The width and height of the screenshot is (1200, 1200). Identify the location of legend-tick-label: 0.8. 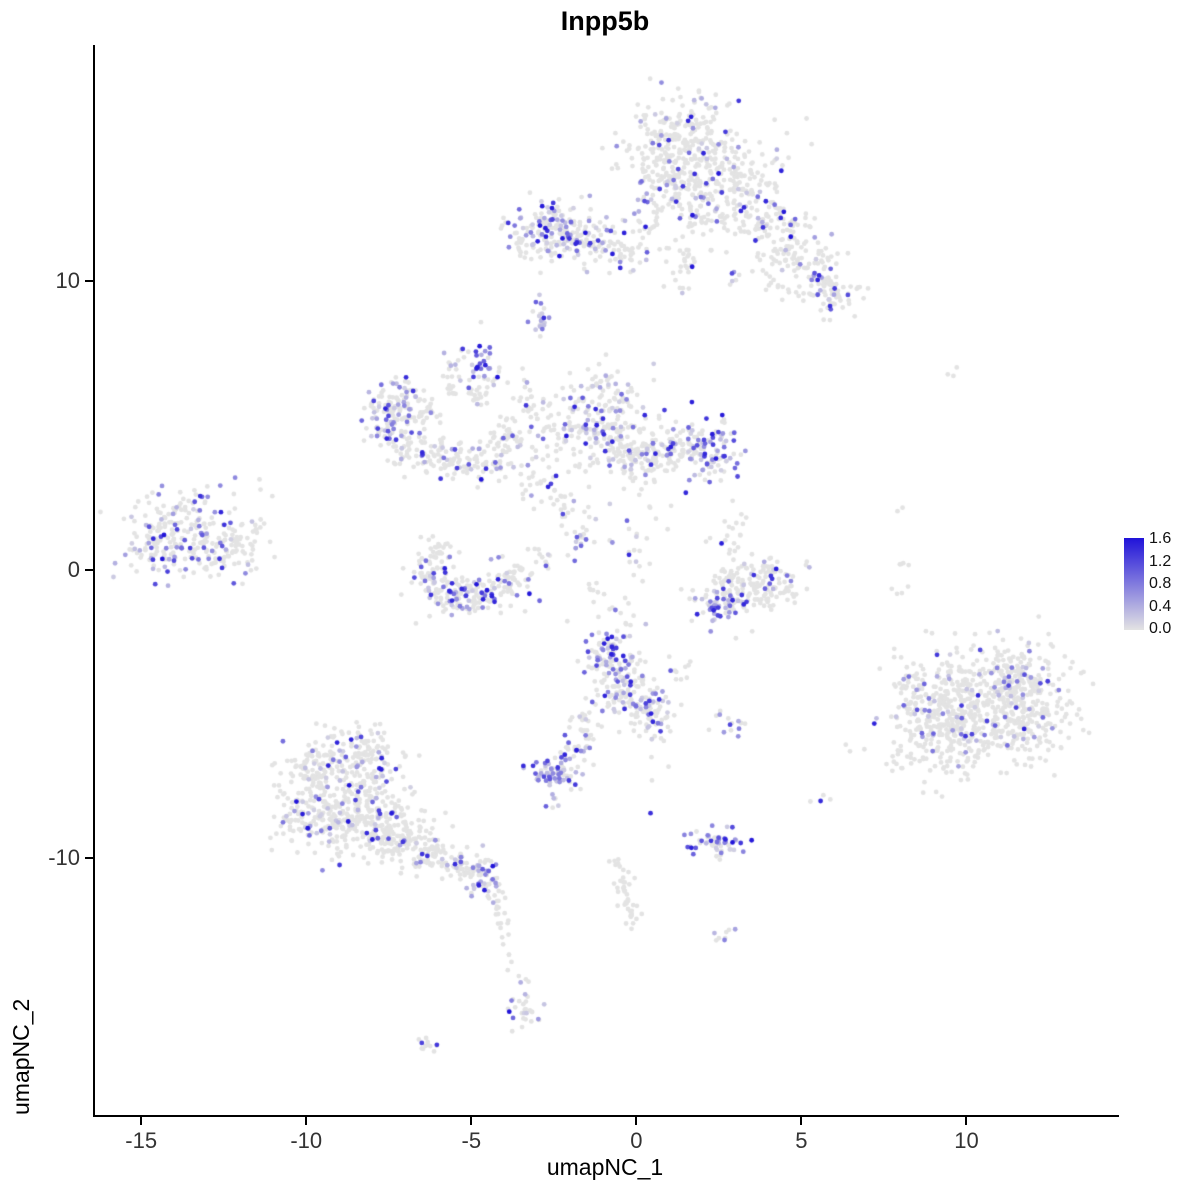
(1160, 583).